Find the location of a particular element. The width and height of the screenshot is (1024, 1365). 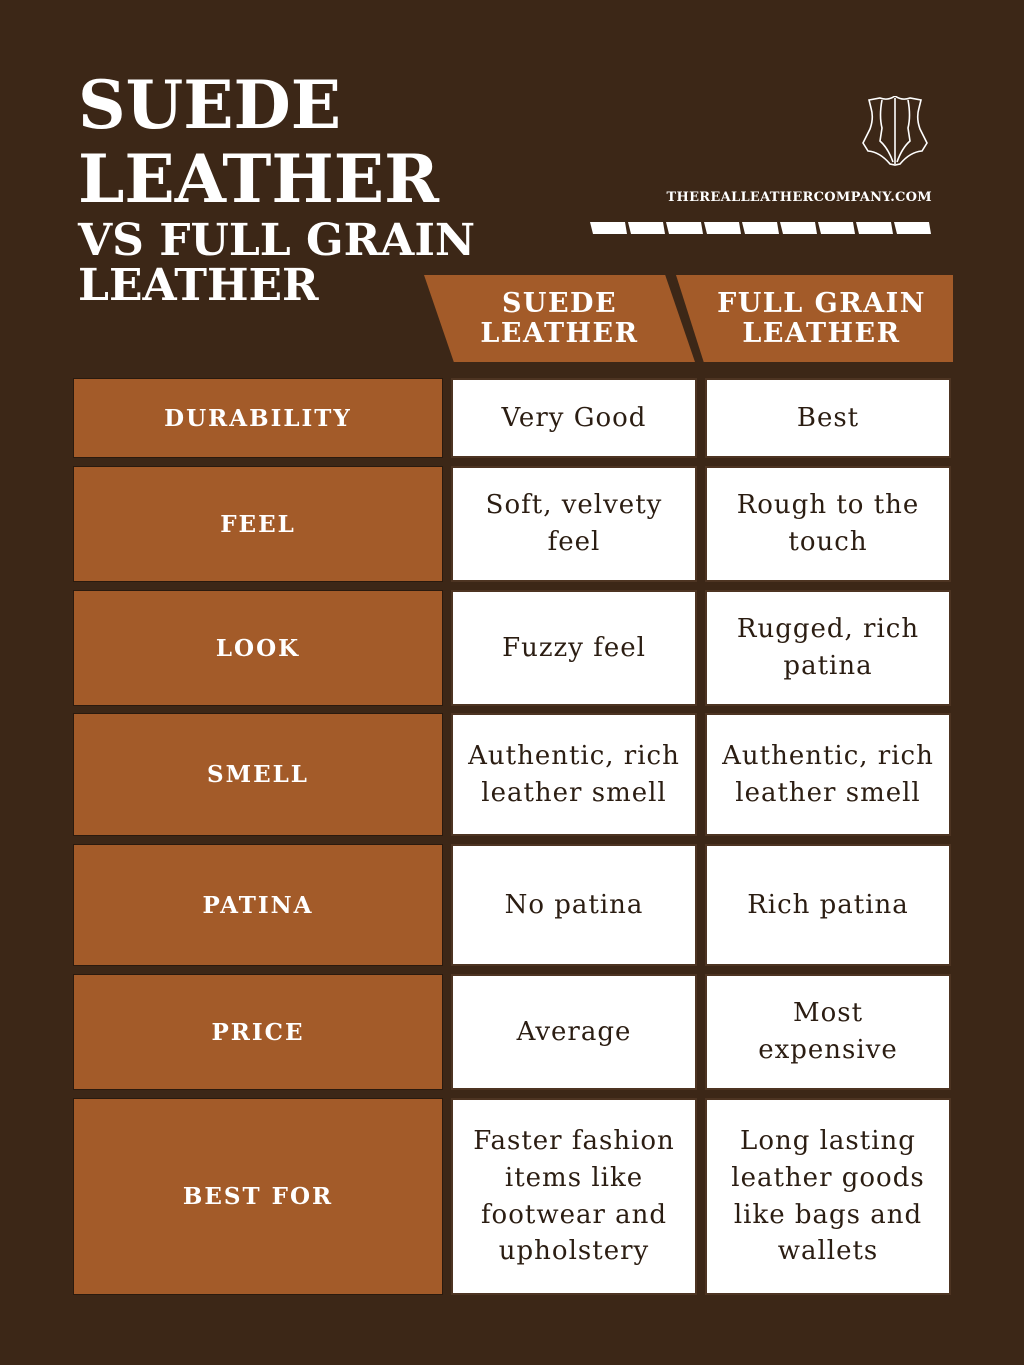

cell-full-grain: Rugged, rich patina is located at coordinates (828, 648).